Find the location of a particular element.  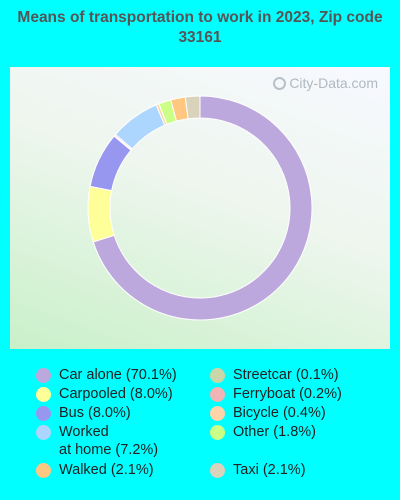

legend-label: Bicycle (0.4%) is located at coordinates (279, 413).